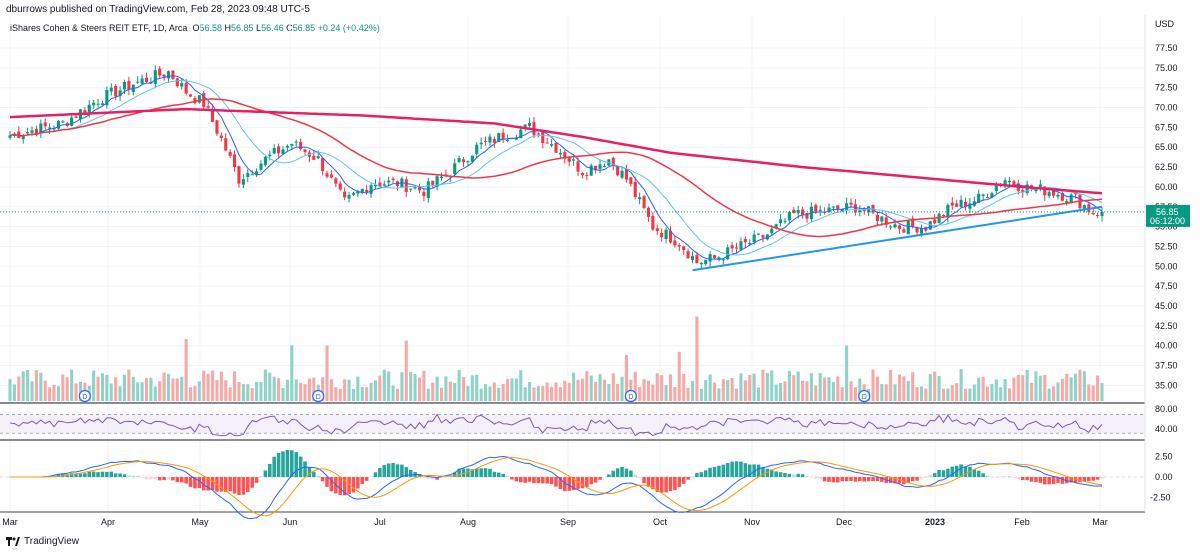 This screenshot has width=1200, height=553. Describe the element at coordinates (318, 397) in the screenshot. I see `dividend-marker-label: D` at that location.